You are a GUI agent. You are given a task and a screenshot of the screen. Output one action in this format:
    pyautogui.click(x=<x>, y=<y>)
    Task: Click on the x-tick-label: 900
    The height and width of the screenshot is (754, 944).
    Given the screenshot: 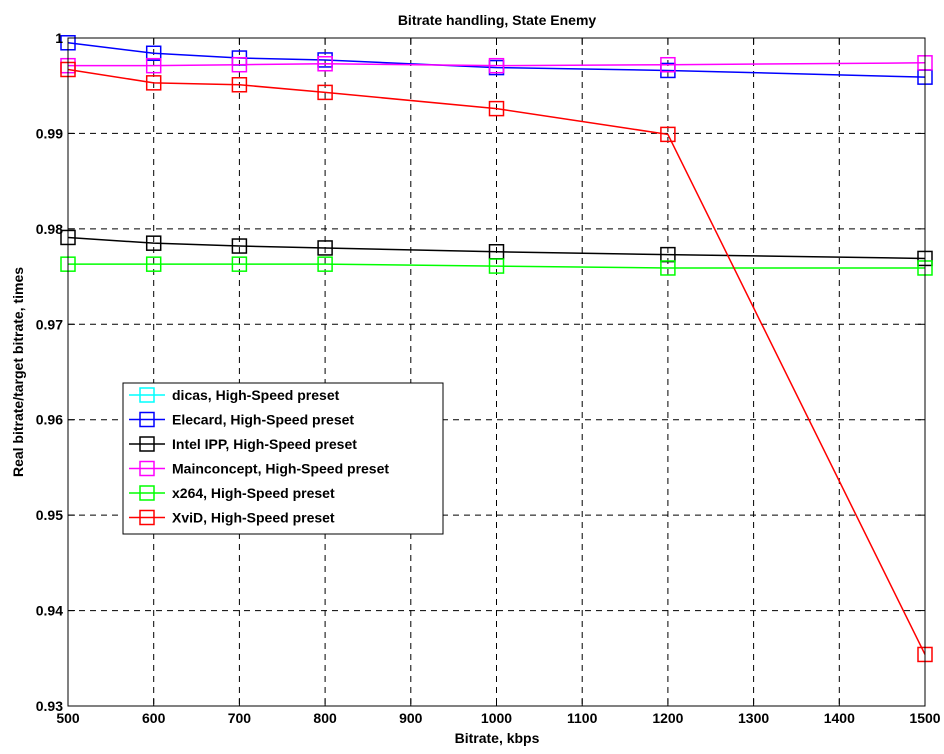 What is the action you would take?
    pyautogui.click(x=411, y=718)
    